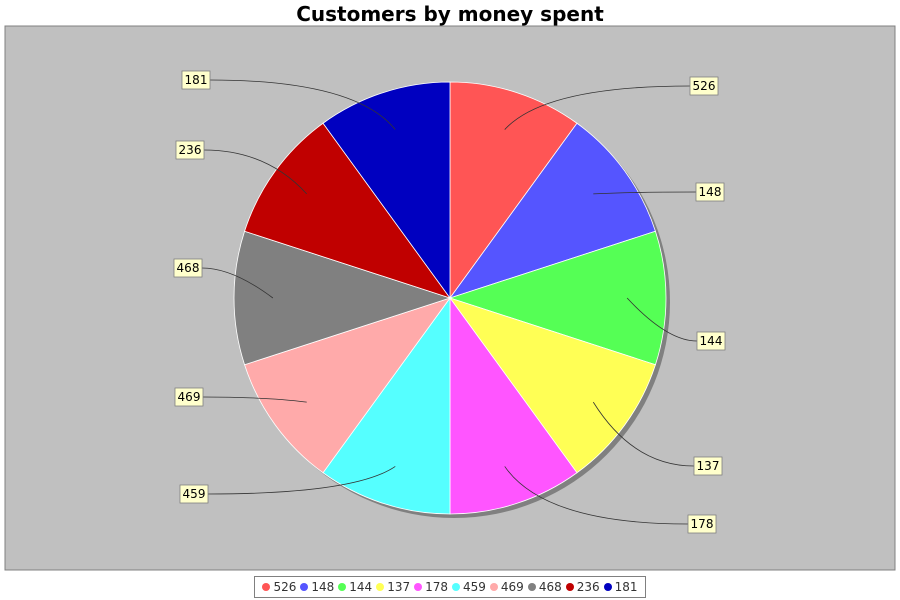 This screenshot has width=900, height=600. I want to click on legend-item-236: 236, so click(582, 587).